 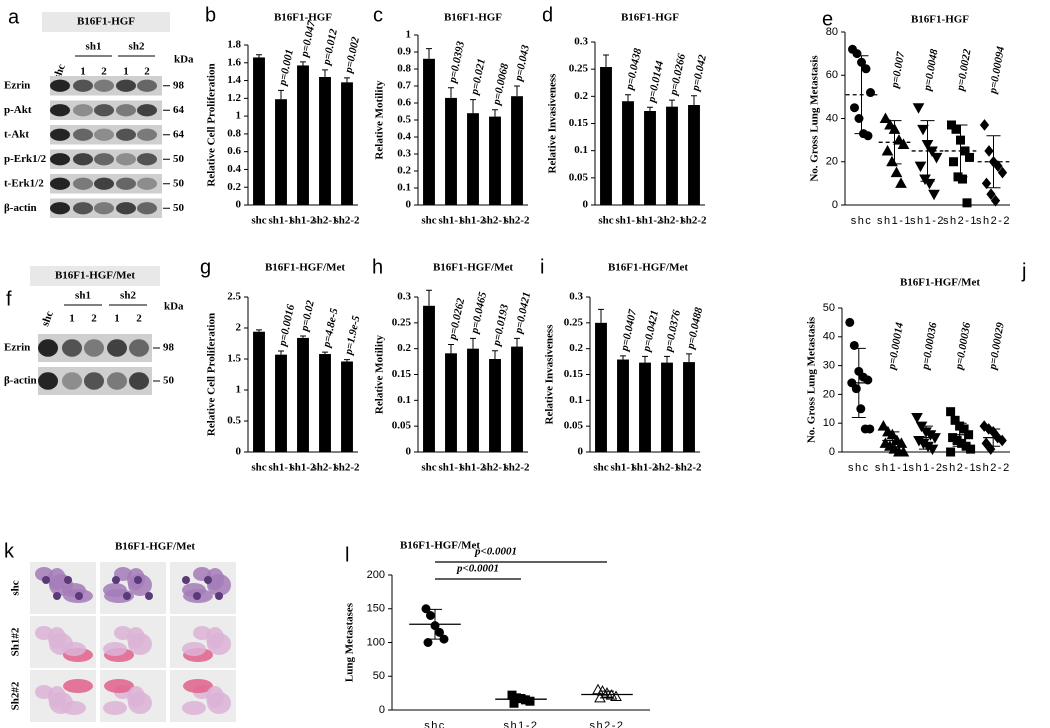 What do you see at coordinates (352, 335) in the screenshot?
I see `p-value: p=1.9e-5` at bounding box center [352, 335].